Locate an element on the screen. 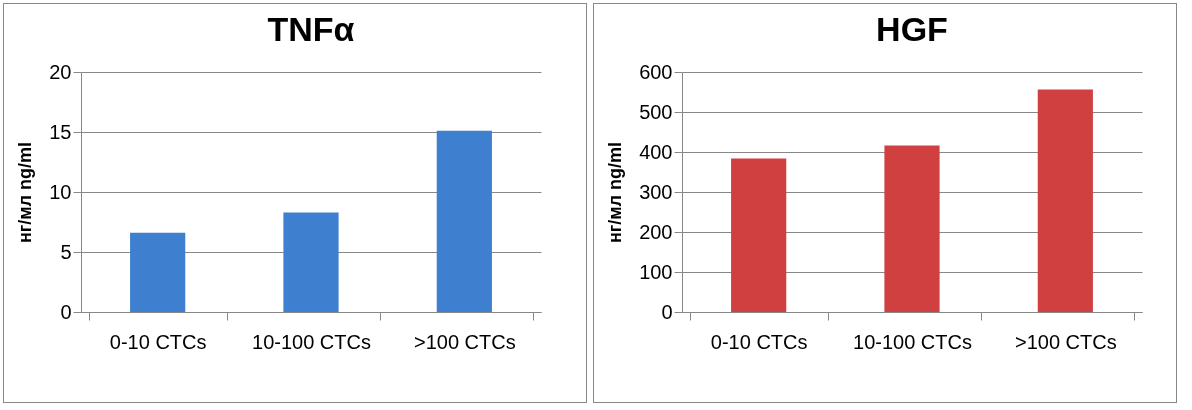 The height and width of the screenshot is (410, 1192). y-tick-label: 500 is located at coordinates (656, 111).